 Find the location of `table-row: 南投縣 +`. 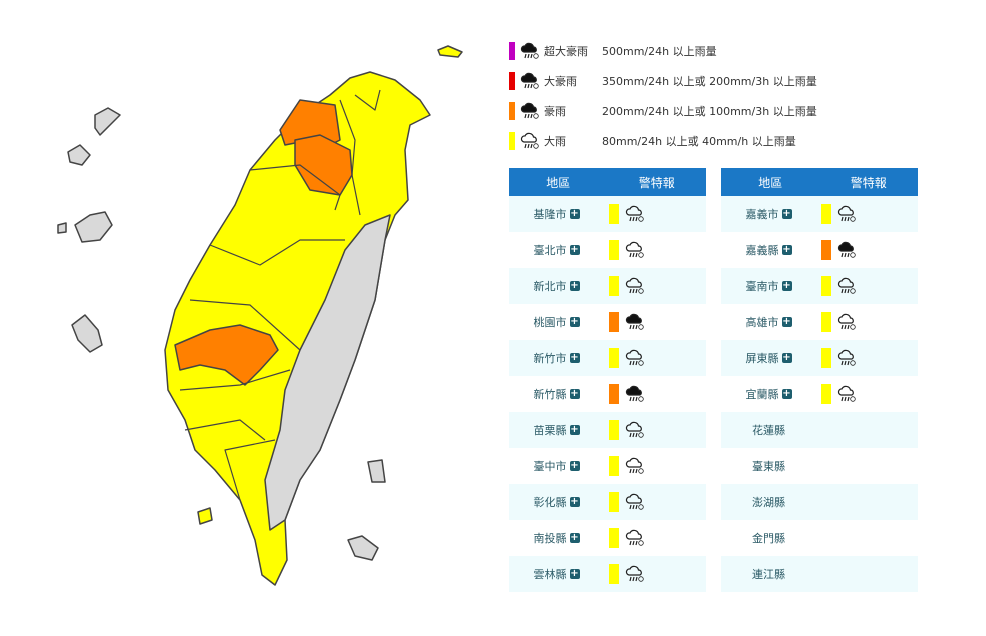

table-row: 南投縣 + is located at coordinates (607, 538).